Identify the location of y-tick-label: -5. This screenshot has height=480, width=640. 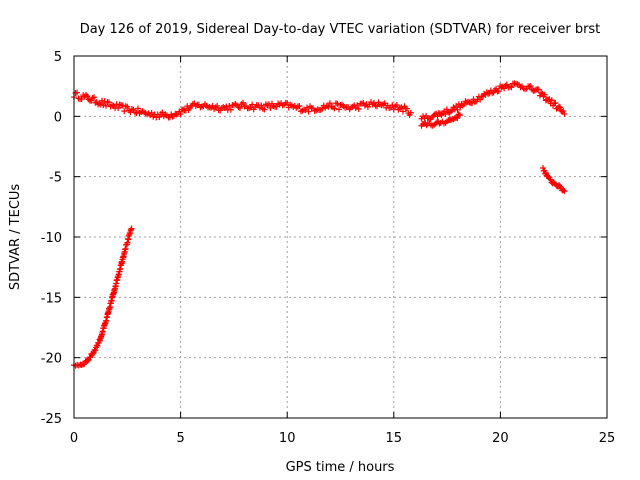
(55, 178).